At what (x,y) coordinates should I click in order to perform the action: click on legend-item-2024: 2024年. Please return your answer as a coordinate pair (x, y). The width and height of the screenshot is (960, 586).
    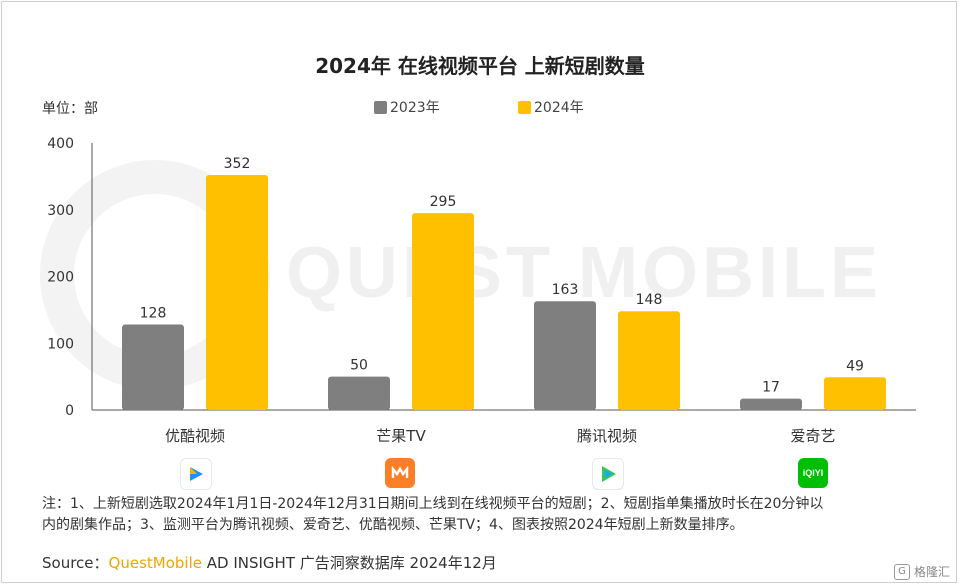
    Looking at the image, I should click on (551, 107).